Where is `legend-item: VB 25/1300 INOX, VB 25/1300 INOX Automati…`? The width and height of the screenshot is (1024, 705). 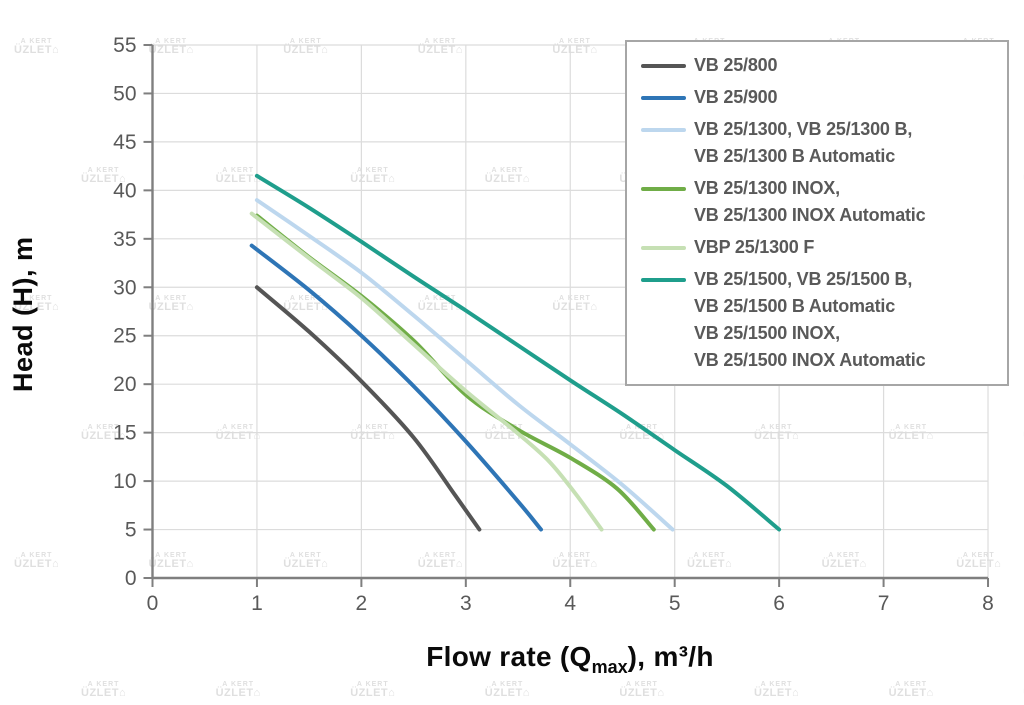
legend-item: VB 25/1300 INOX, VB 25/1300 INOX Automati… is located at coordinates (818, 202).